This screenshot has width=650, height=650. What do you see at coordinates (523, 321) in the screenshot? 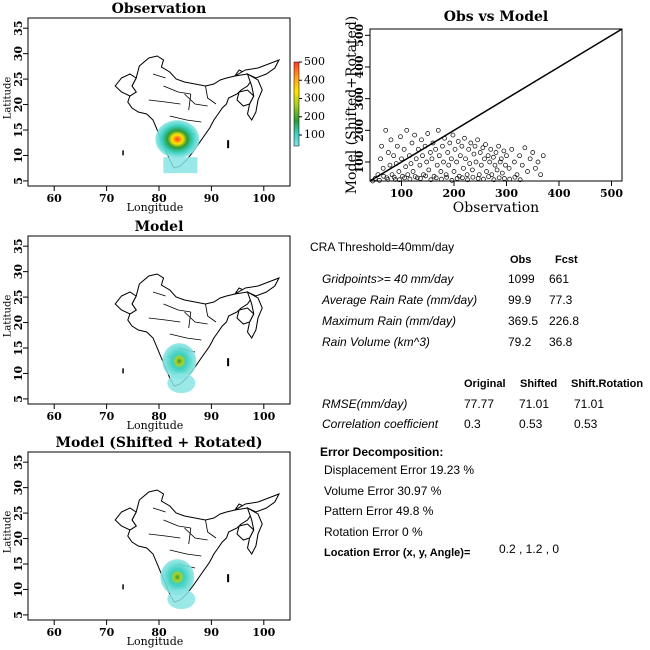
I see `stat-row-obs: 369.5` at bounding box center [523, 321].